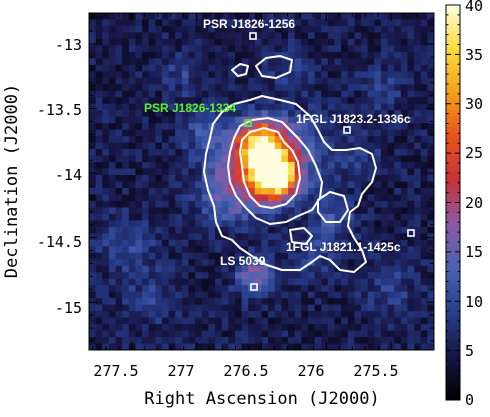 The width and height of the screenshot is (490, 417). What do you see at coordinates (243, 261) in the screenshot?
I see `label-ls-5039: LS 5039` at bounding box center [243, 261].